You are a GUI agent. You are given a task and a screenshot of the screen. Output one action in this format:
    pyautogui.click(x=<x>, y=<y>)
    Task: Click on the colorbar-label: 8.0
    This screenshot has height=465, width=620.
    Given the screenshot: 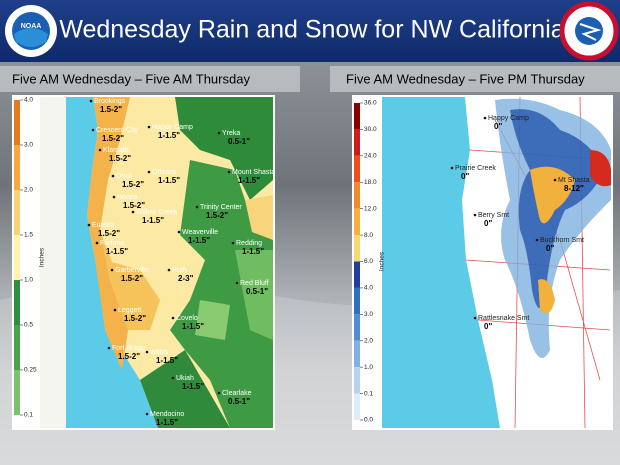 What is the action you would take?
    pyautogui.click(x=368, y=235)
    